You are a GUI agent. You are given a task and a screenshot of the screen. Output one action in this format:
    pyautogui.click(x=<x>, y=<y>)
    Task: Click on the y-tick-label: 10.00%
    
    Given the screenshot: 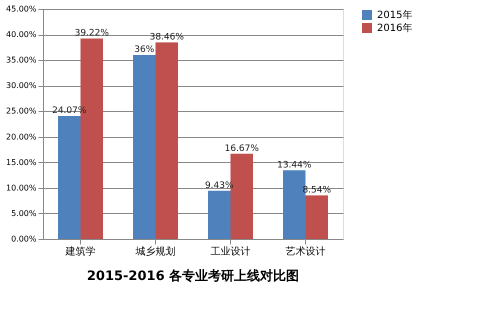 What is the action you would take?
    pyautogui.click(x=21, y=187)
    